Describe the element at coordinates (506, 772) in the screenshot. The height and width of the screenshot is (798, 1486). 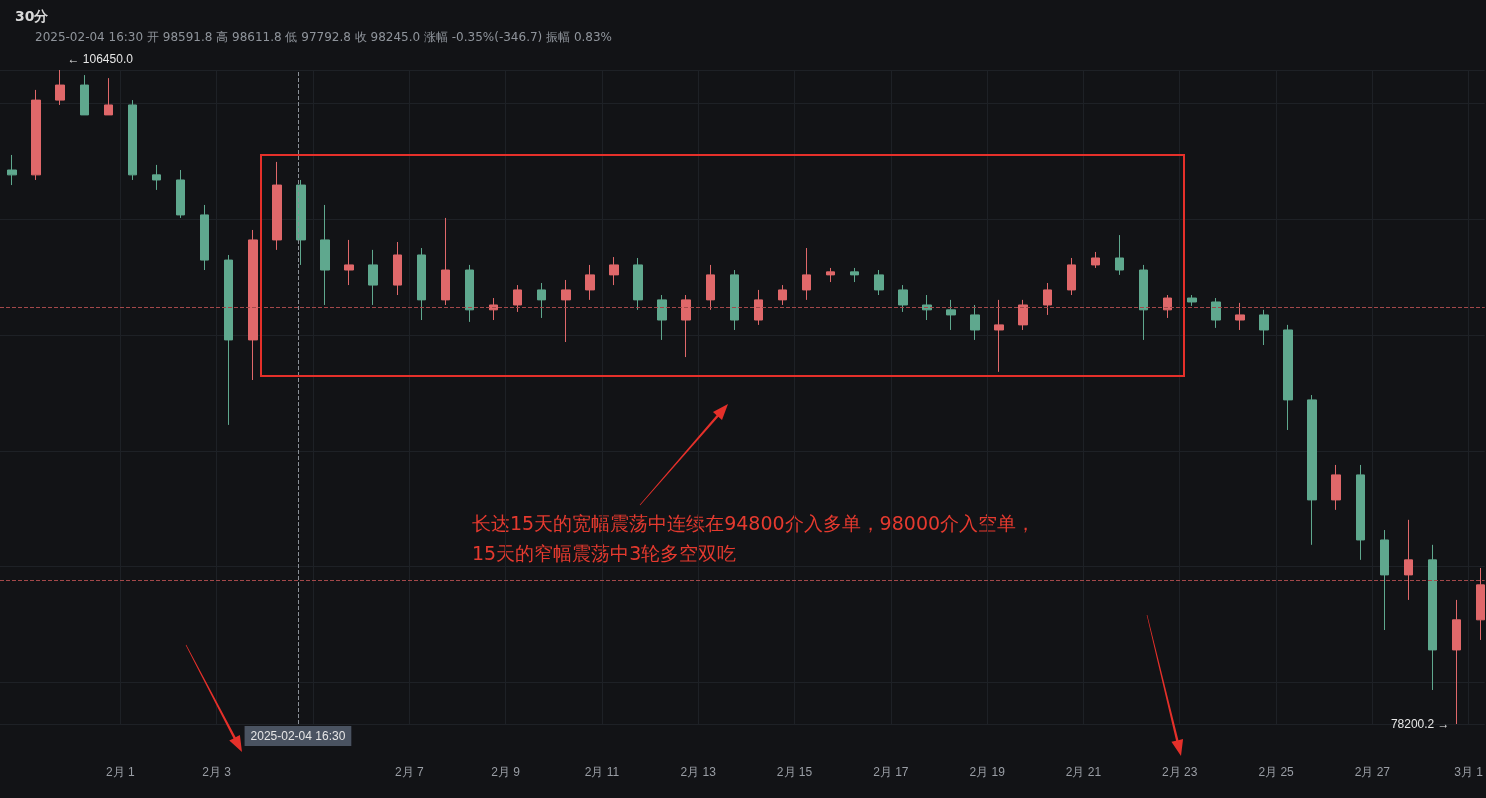
I see `x-tick-label: 2月 9` at that location.